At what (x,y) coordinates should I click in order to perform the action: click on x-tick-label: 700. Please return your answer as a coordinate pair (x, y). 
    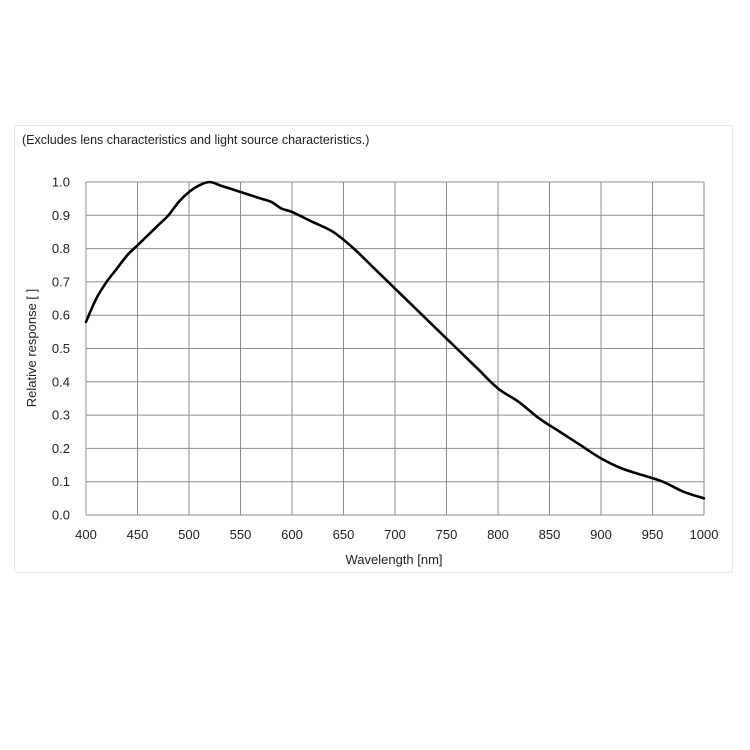
    Looking at the image, I should click on (395, 534).